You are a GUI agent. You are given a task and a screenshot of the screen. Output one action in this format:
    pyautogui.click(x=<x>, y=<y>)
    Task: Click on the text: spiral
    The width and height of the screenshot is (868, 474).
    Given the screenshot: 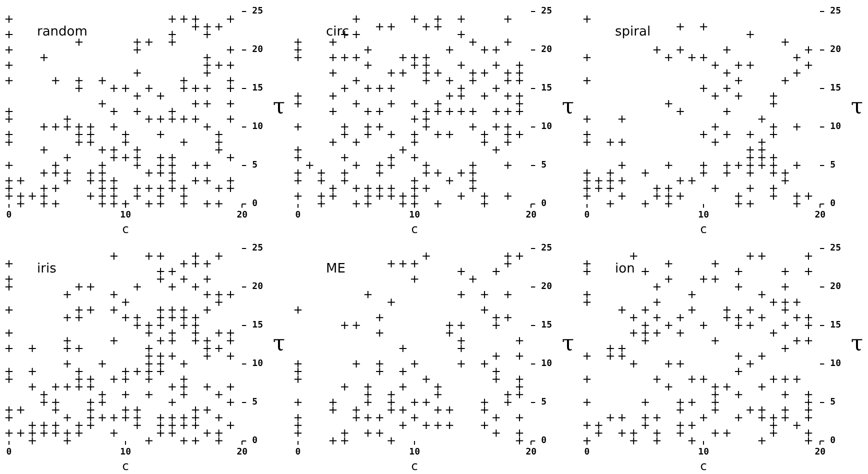 What is the action you would take?
    pyautogui.click(x=633, y=32)
    